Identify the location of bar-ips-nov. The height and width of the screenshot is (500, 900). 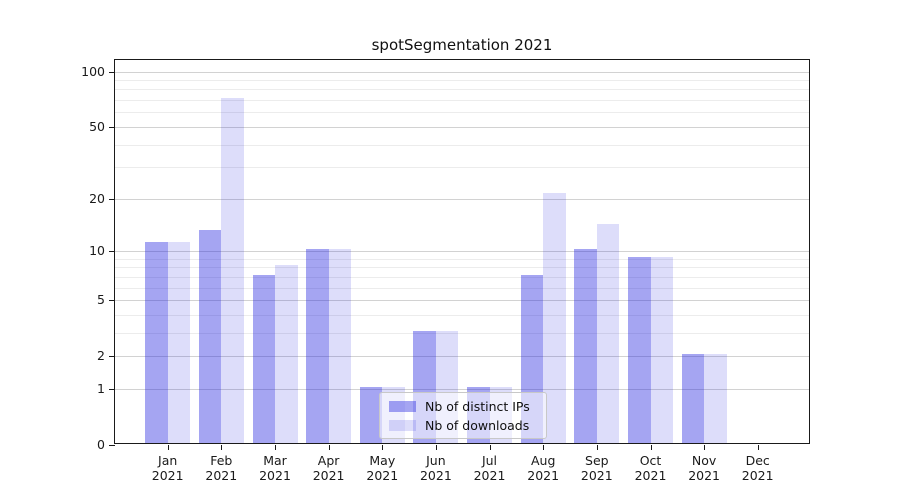
(693, 398).